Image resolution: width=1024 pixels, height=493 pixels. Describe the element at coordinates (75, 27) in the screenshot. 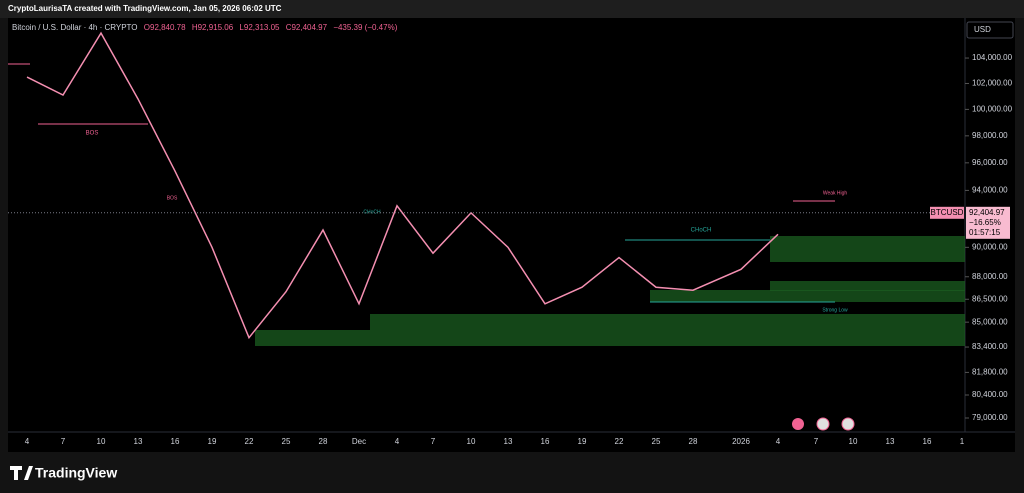

I see `legend-symbol: Bitcoin / U.S. Dollar · 4h · CRYPTO` at that location.